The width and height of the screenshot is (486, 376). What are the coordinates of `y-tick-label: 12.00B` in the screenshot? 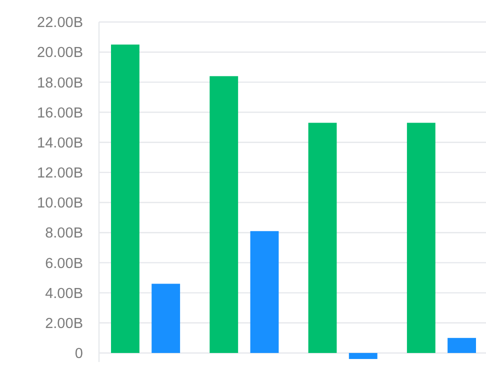 It's located at (60, 174).